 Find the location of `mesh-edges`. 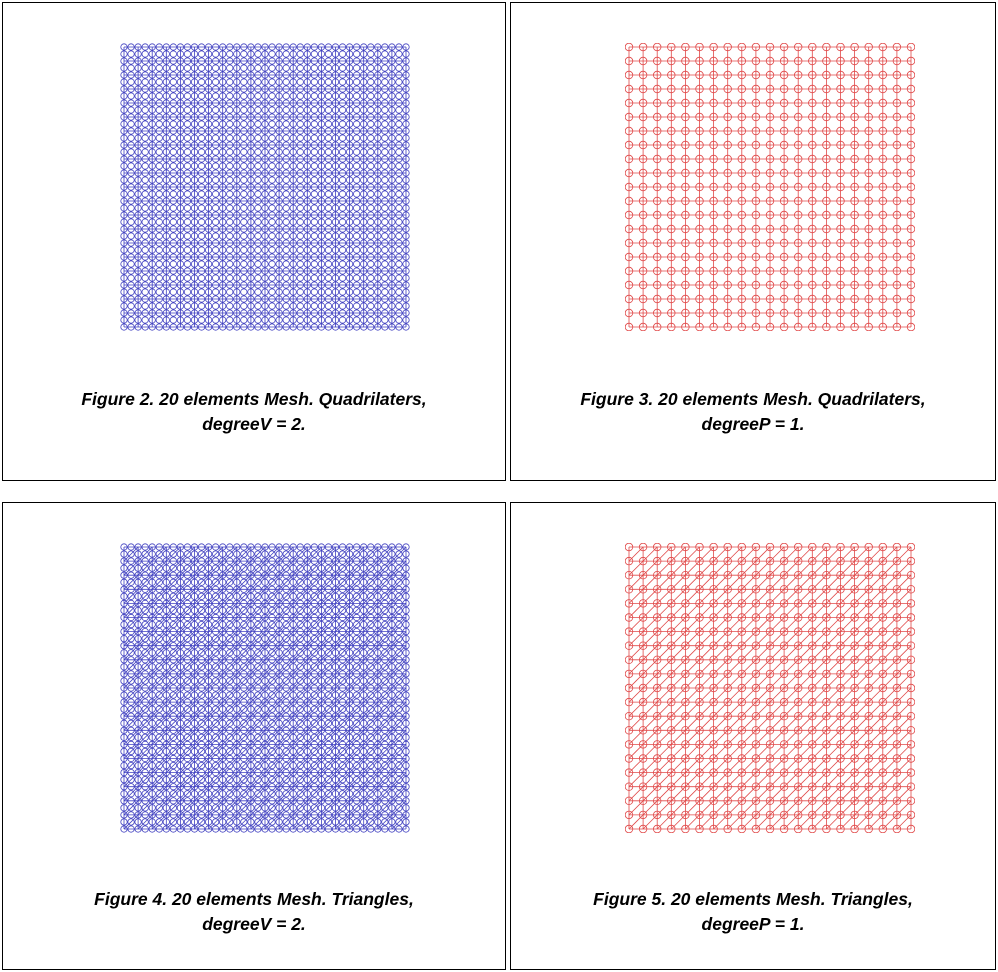

mesh-edges is located at coordinates (265, 187).